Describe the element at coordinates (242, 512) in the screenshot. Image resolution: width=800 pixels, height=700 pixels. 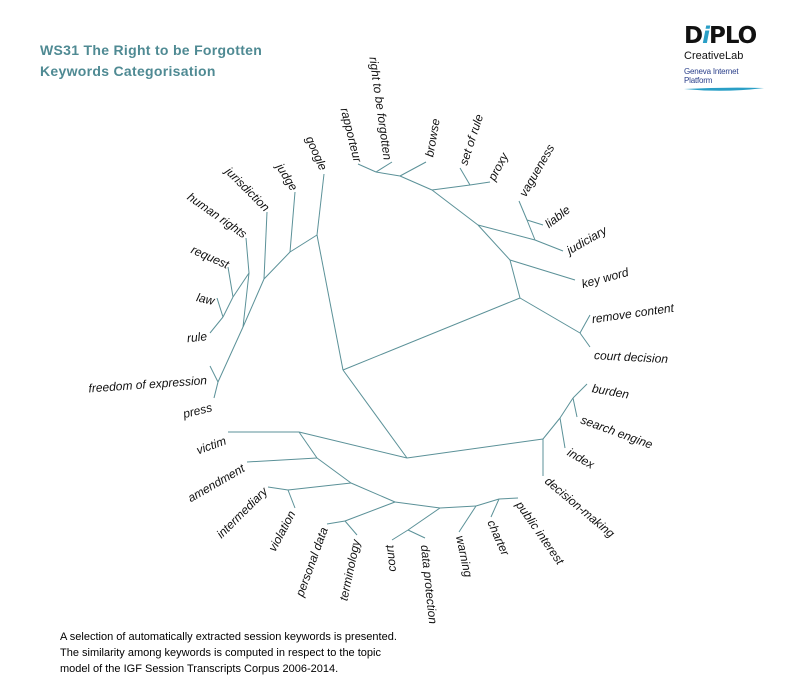
I see `keyword-label: intermediary` at that location.